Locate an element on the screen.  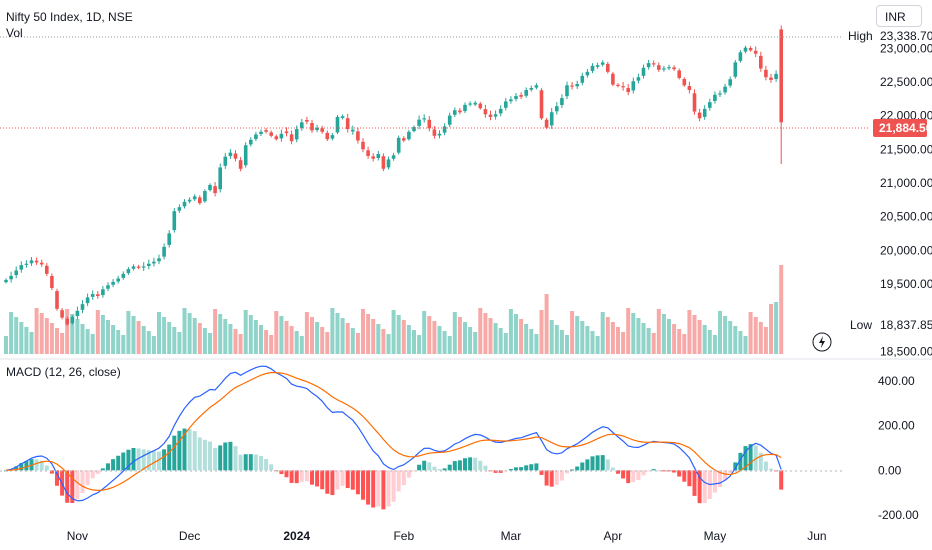
volume-label: Vol is located at coordinates (14, 33).